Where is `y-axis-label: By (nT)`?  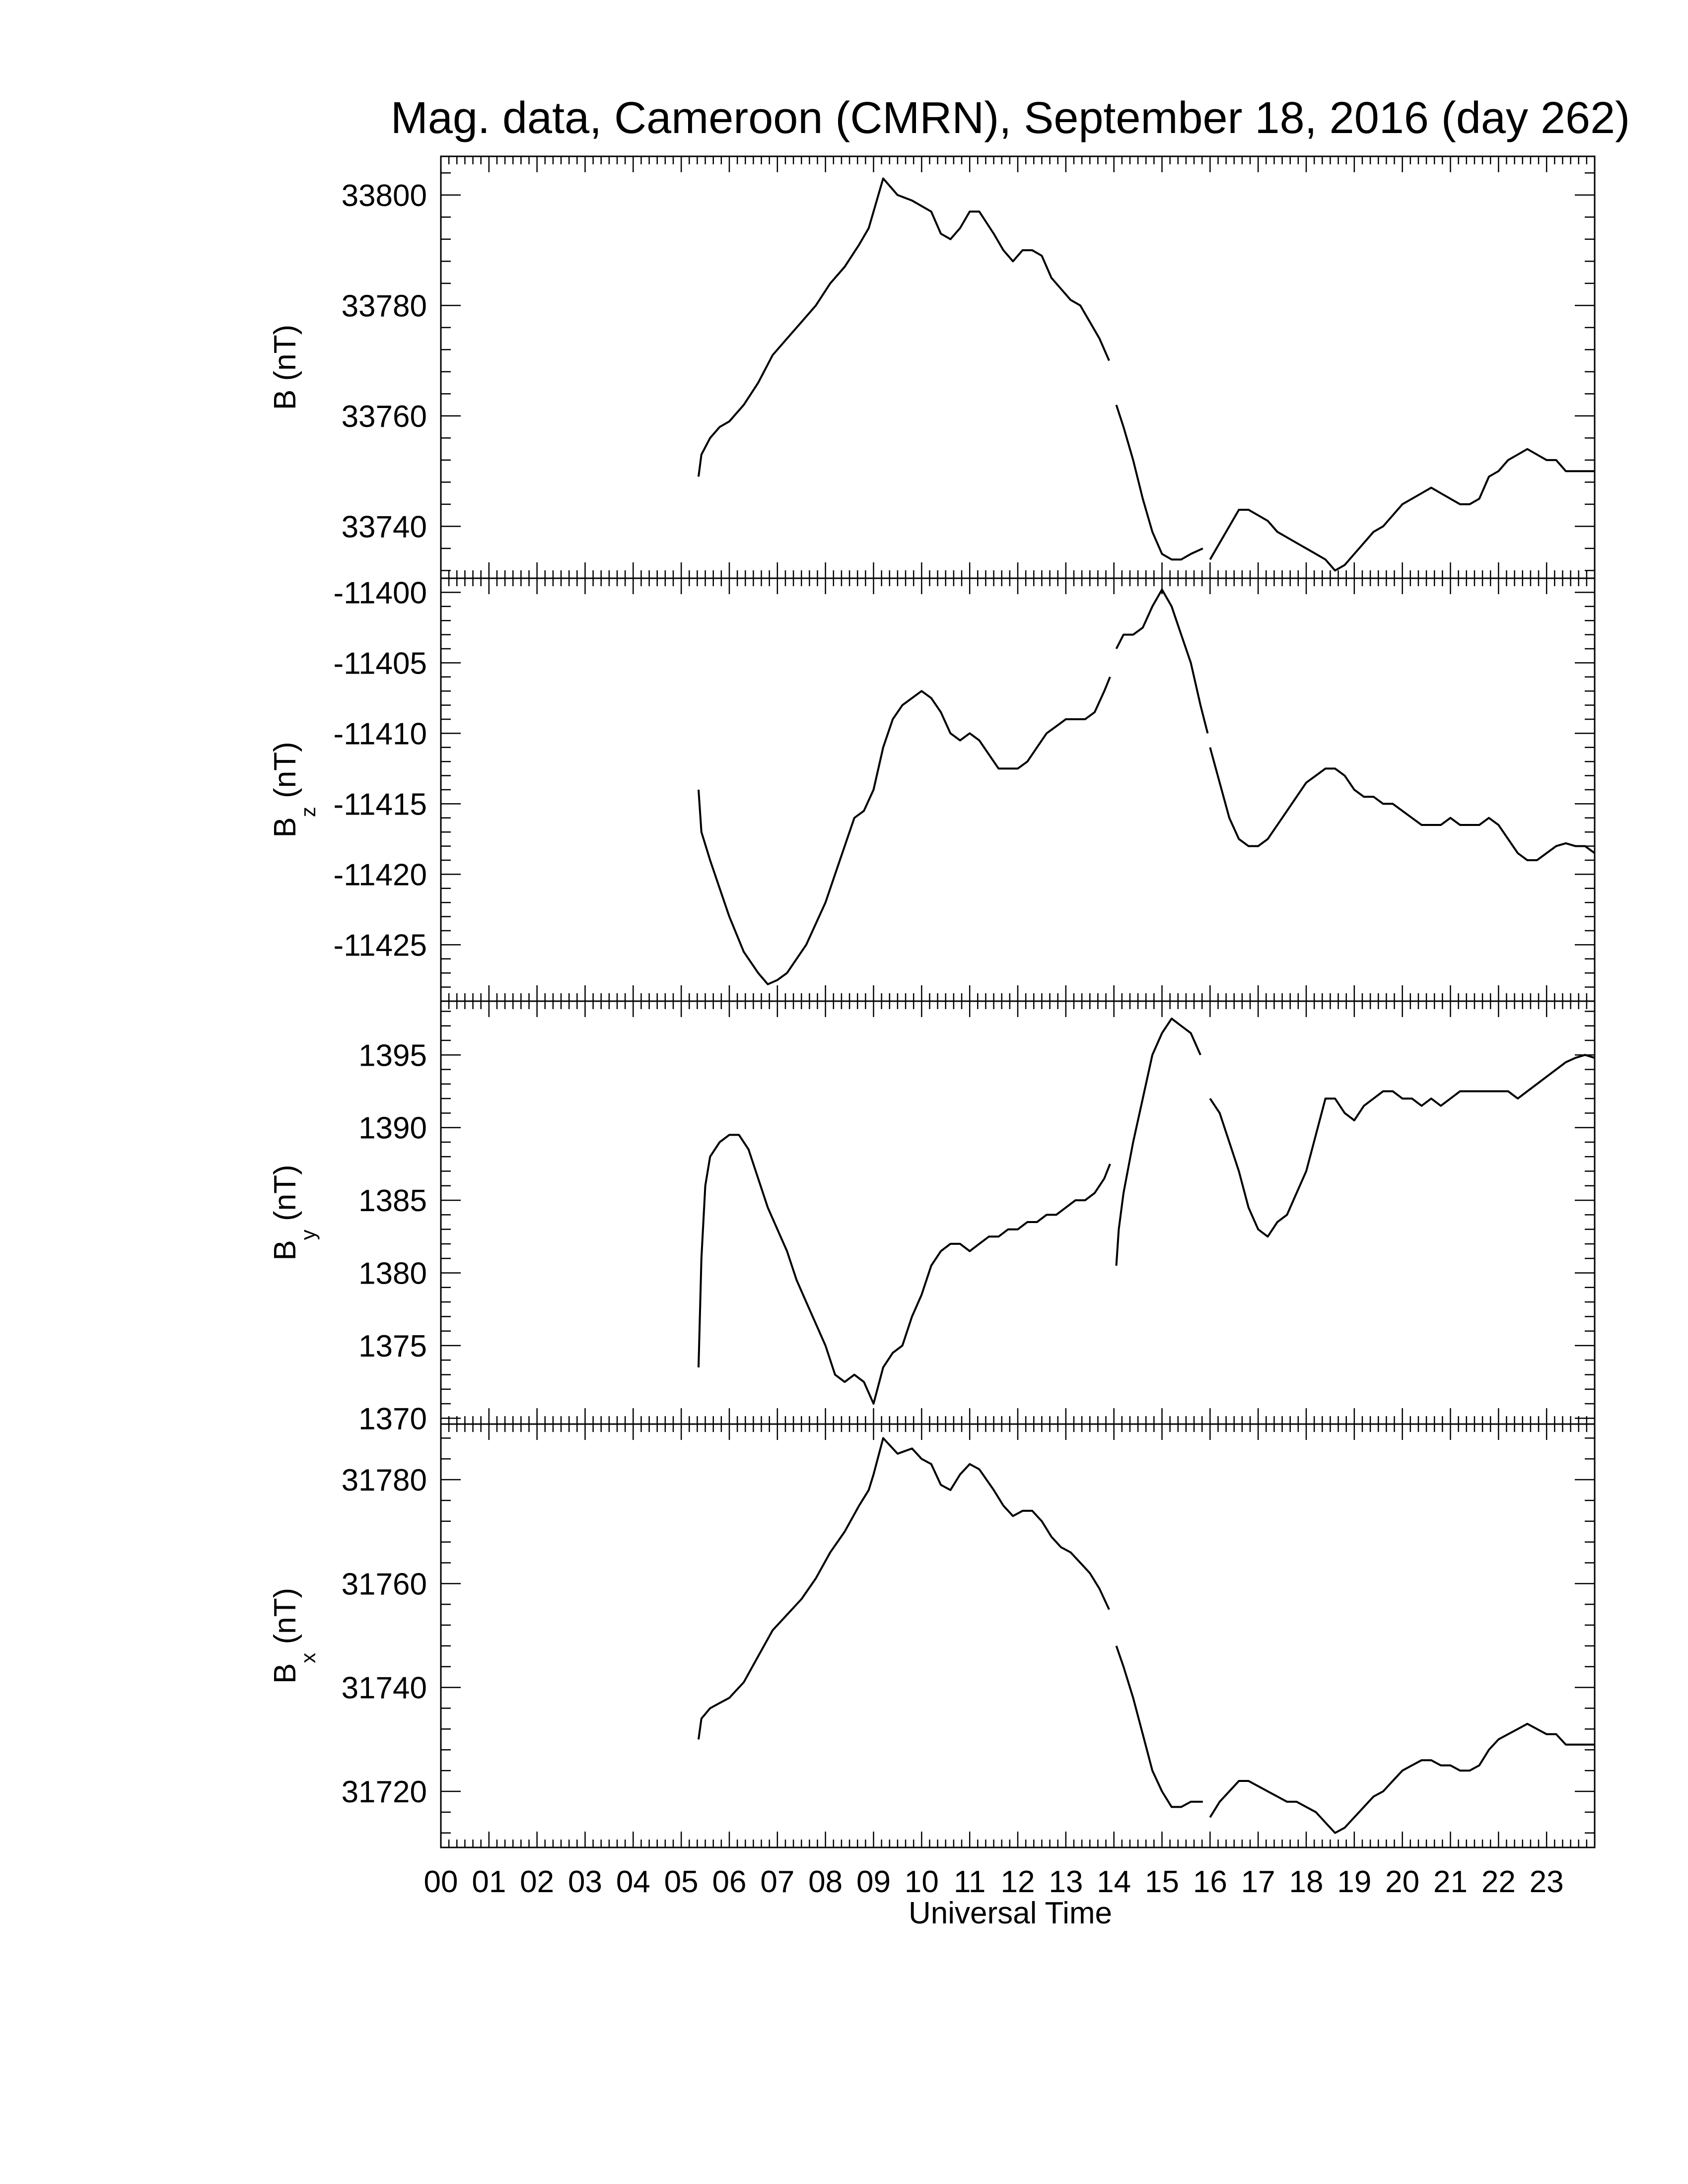 y-axis-label: By (nT) is located at coordinates (294, 1212).